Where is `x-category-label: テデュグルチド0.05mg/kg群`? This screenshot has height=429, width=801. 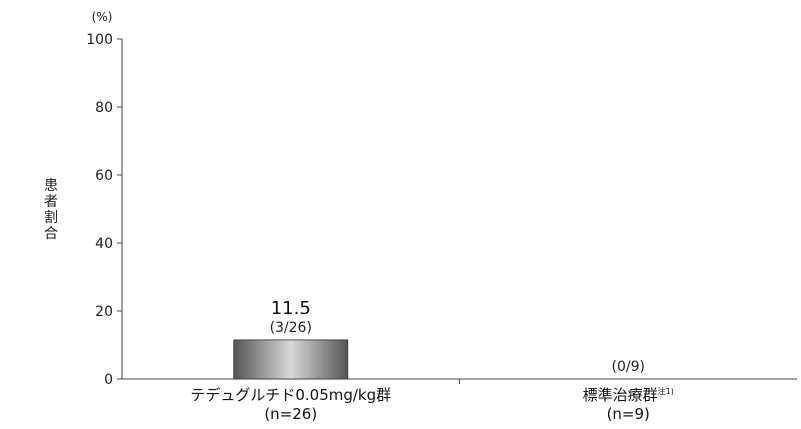 x-category-label: テデュグルチド0.05mg/kg群 is located at coordinates (290, 395).